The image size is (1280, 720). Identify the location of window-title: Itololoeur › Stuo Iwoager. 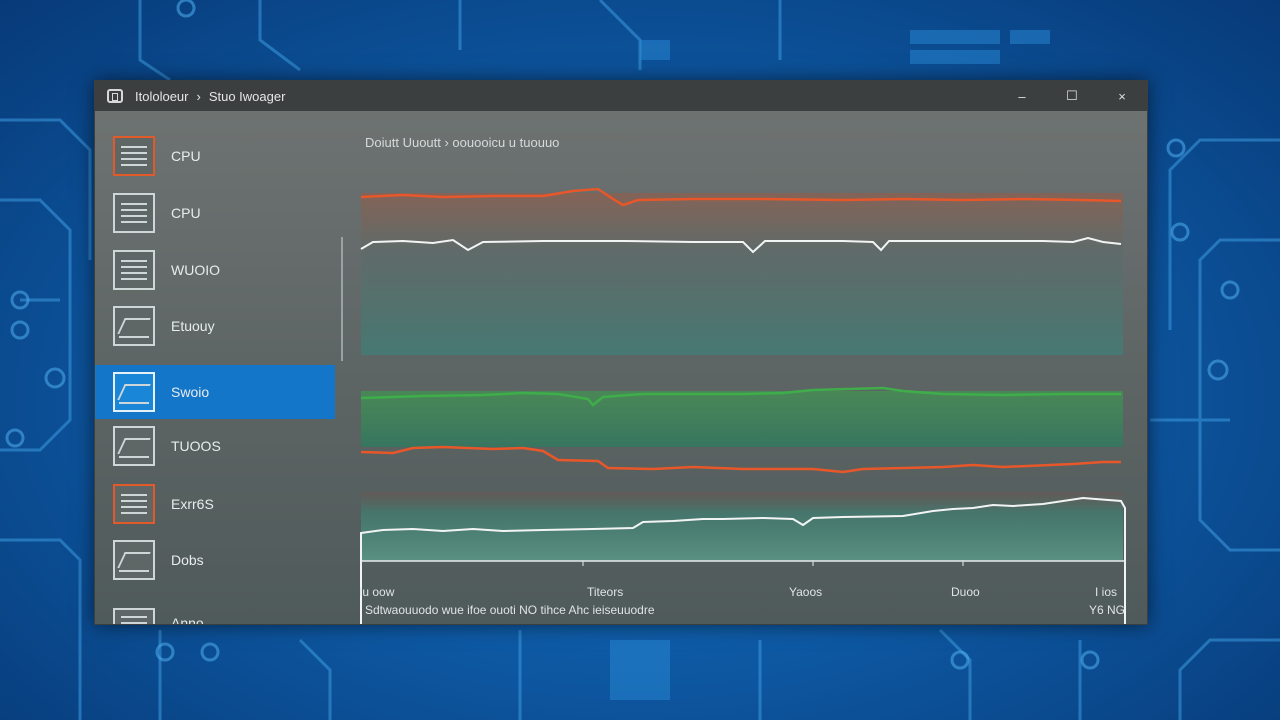
(210, 96).